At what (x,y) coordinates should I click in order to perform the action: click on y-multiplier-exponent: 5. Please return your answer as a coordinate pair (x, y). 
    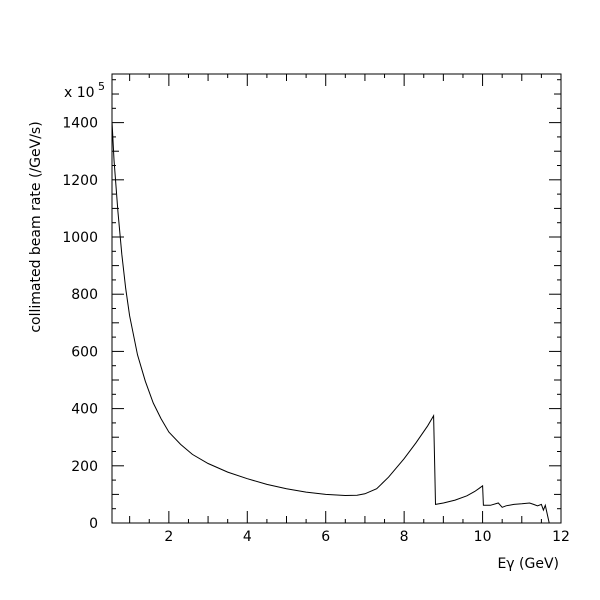
    Looking at the image, I should click on (101, 86).